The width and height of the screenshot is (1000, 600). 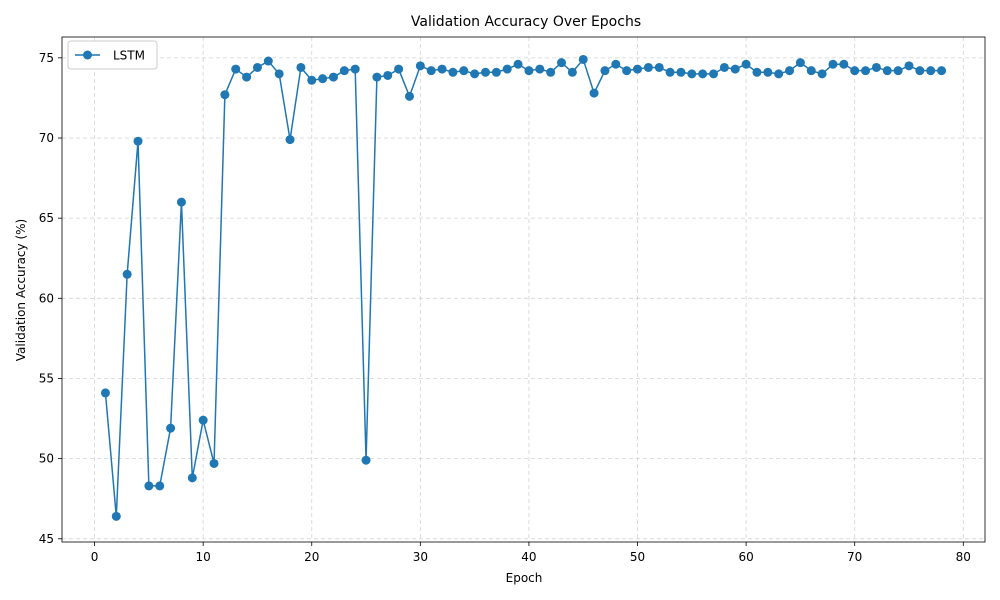 What do you see at coordinates (745, 557) in the screenshot?
I see `x-tick-label: 60` at bounding box center [745, 557].